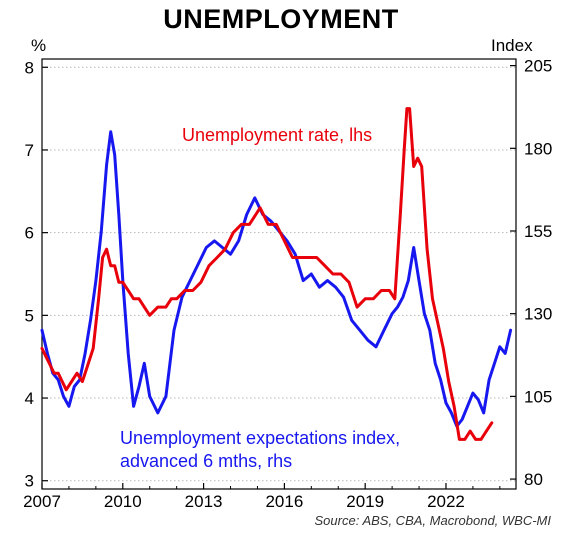 The image size is (567, 533). Describe the element at coordinates (277, 135) in the screenshot. I see `annotation-unemployment-rate: Unemployment rate, lhs` at that location.